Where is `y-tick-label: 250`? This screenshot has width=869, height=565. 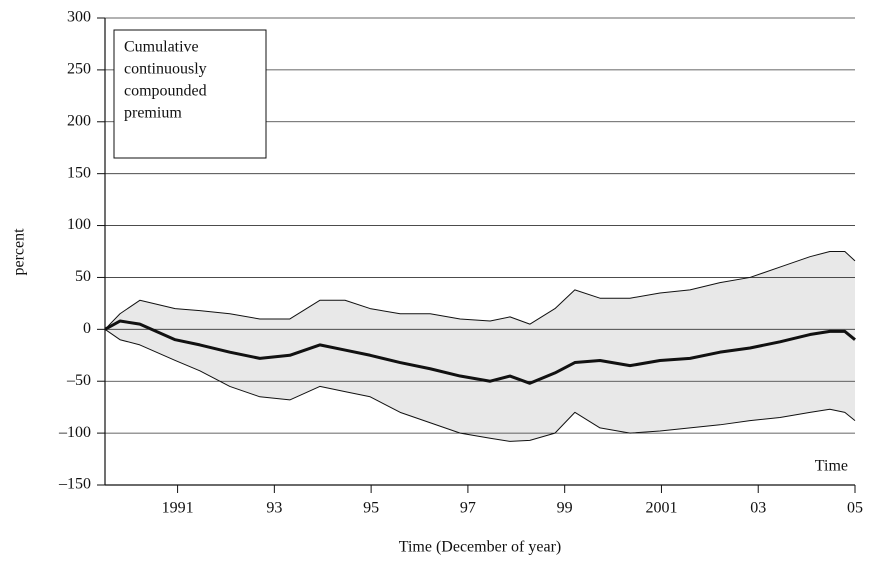
y-tick-label: 250 is located at coordinates (79, 69).